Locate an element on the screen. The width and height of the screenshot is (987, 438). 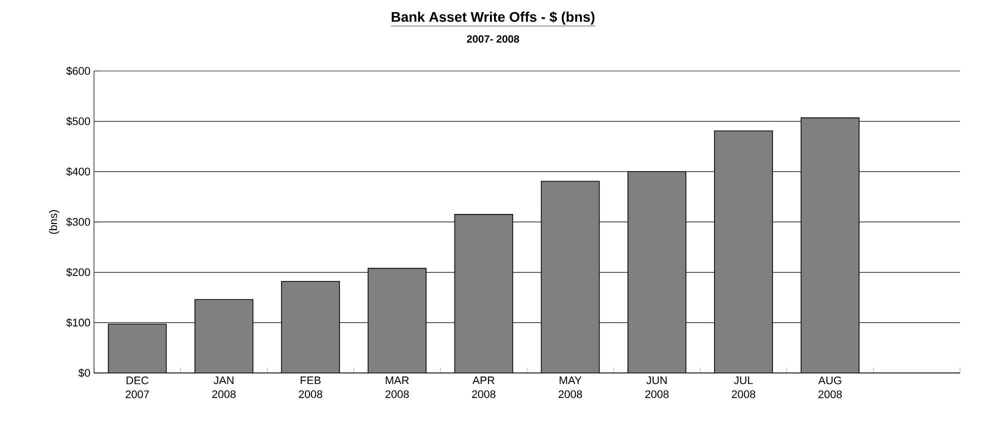
y-tick-label: $600 is located at coordinates (78, 71).